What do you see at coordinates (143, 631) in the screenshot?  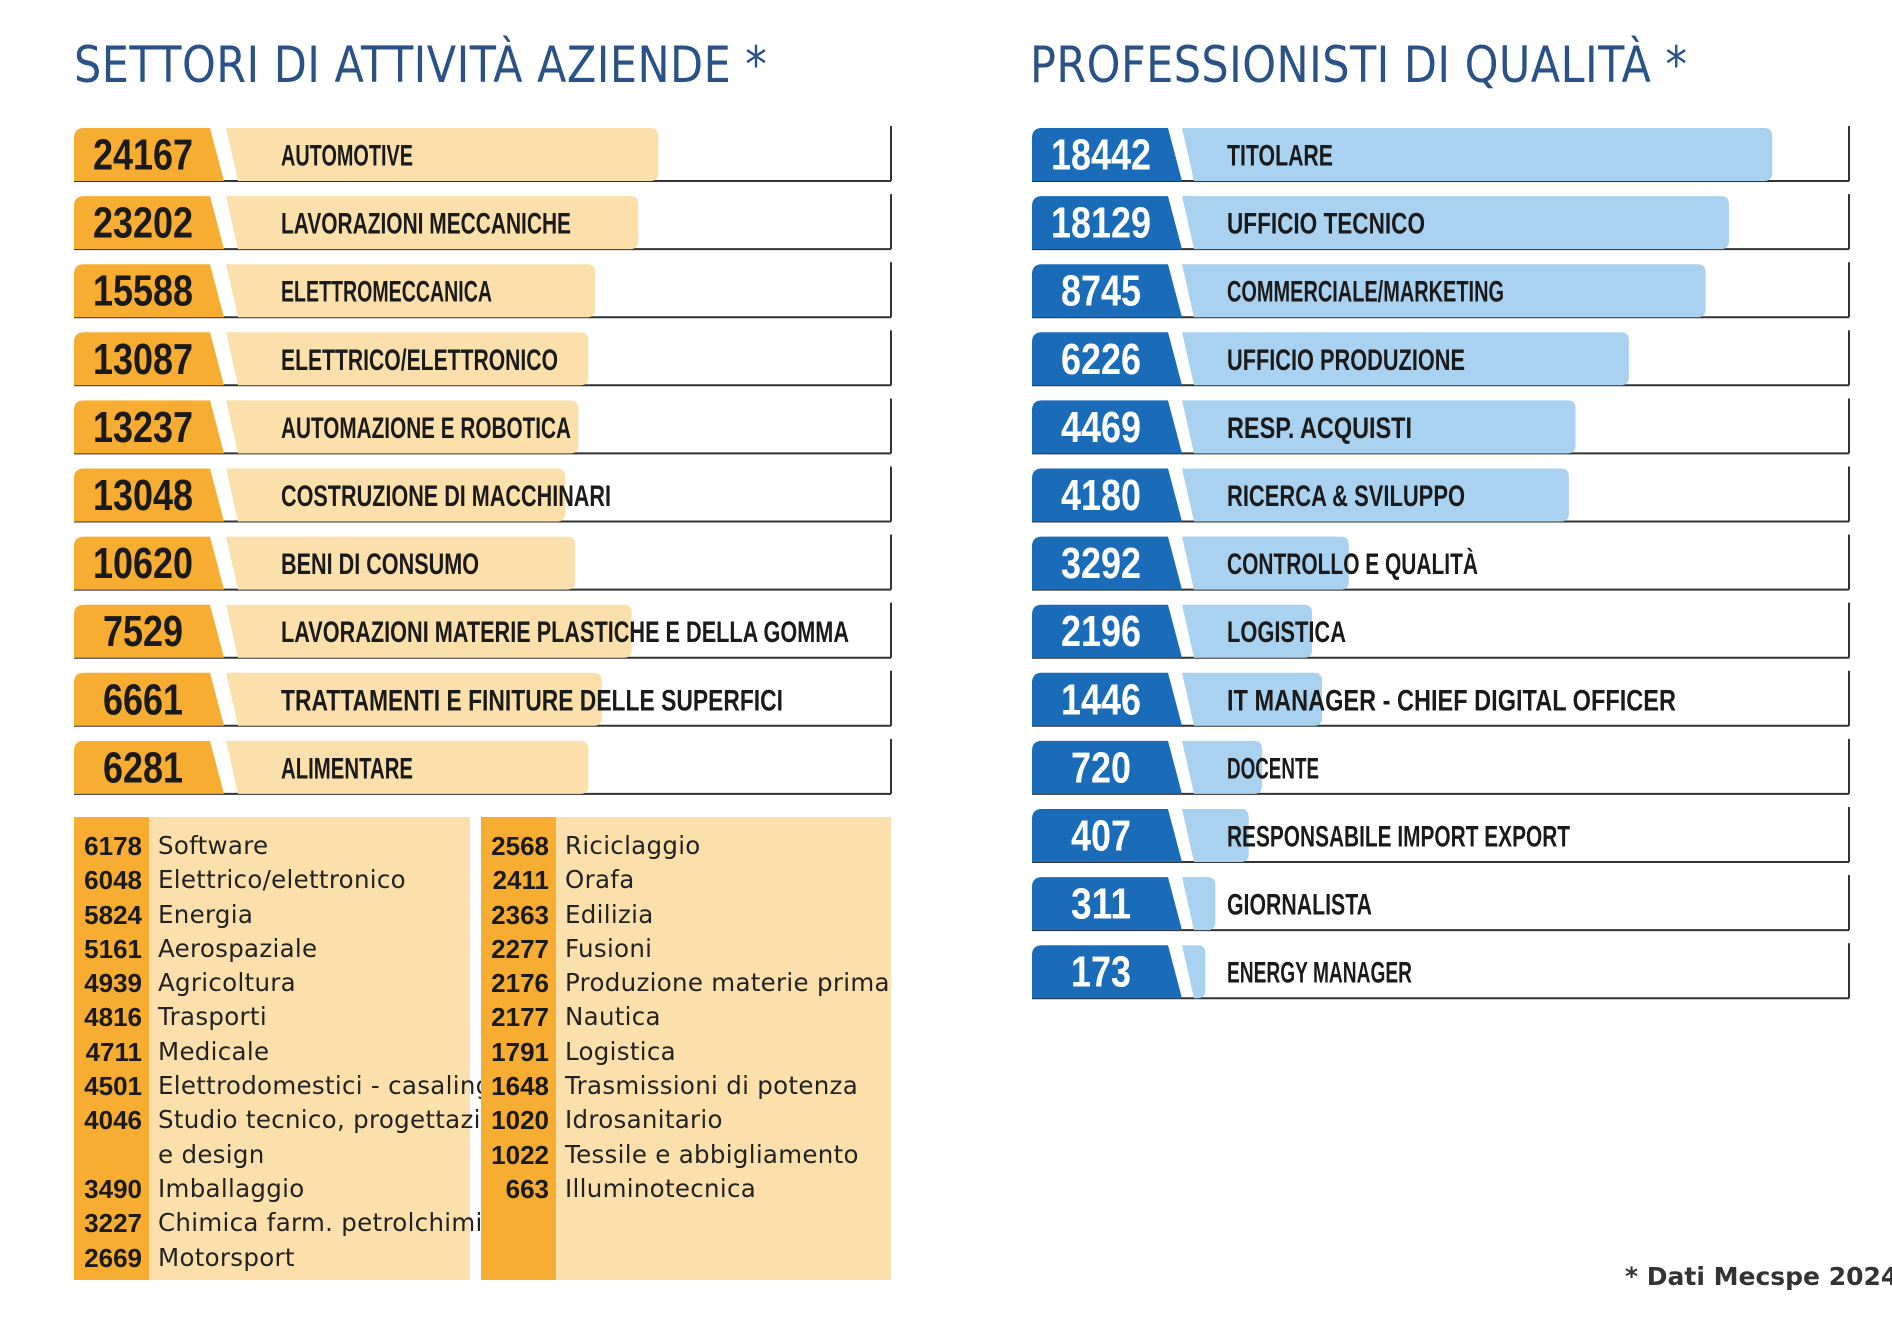 I see `value-label: 7529` at bounding box center [143, 631].